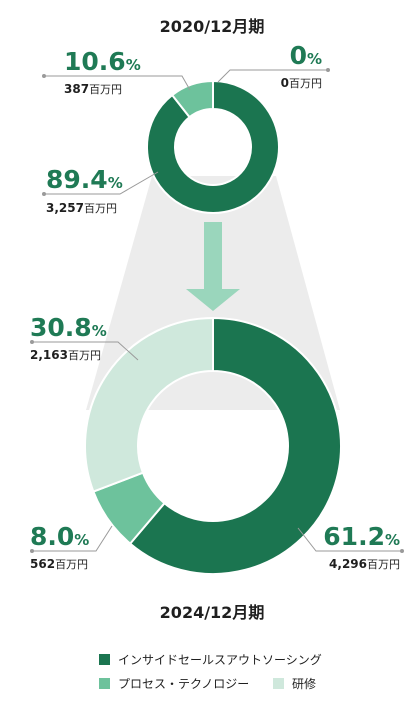 Image resolution: width=418 pixels, height=721 pixels. What do you see at coordinates (272, 76) in the screenshot?
I see `leader-line-2020-training` at bounding box center [272, 76].